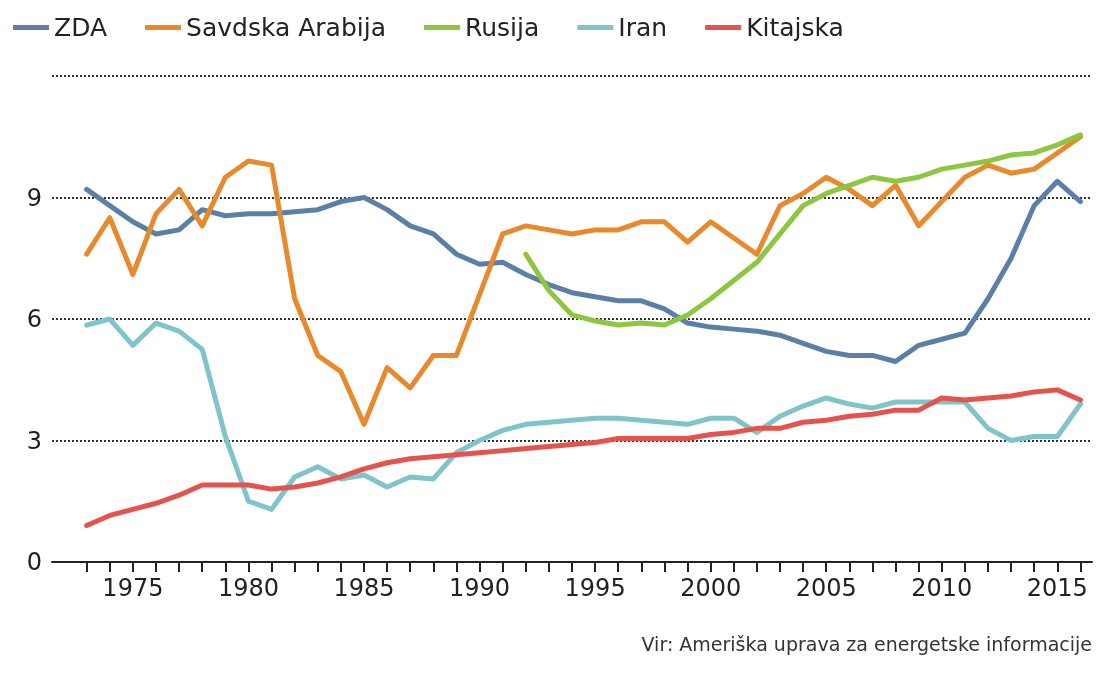 The height and width of the screenshot is (675, 1108). What do you see at coordinates (942, 588) in the screenshot?
I see `x-tick-label: 2010` at bounding box center [942, 588].